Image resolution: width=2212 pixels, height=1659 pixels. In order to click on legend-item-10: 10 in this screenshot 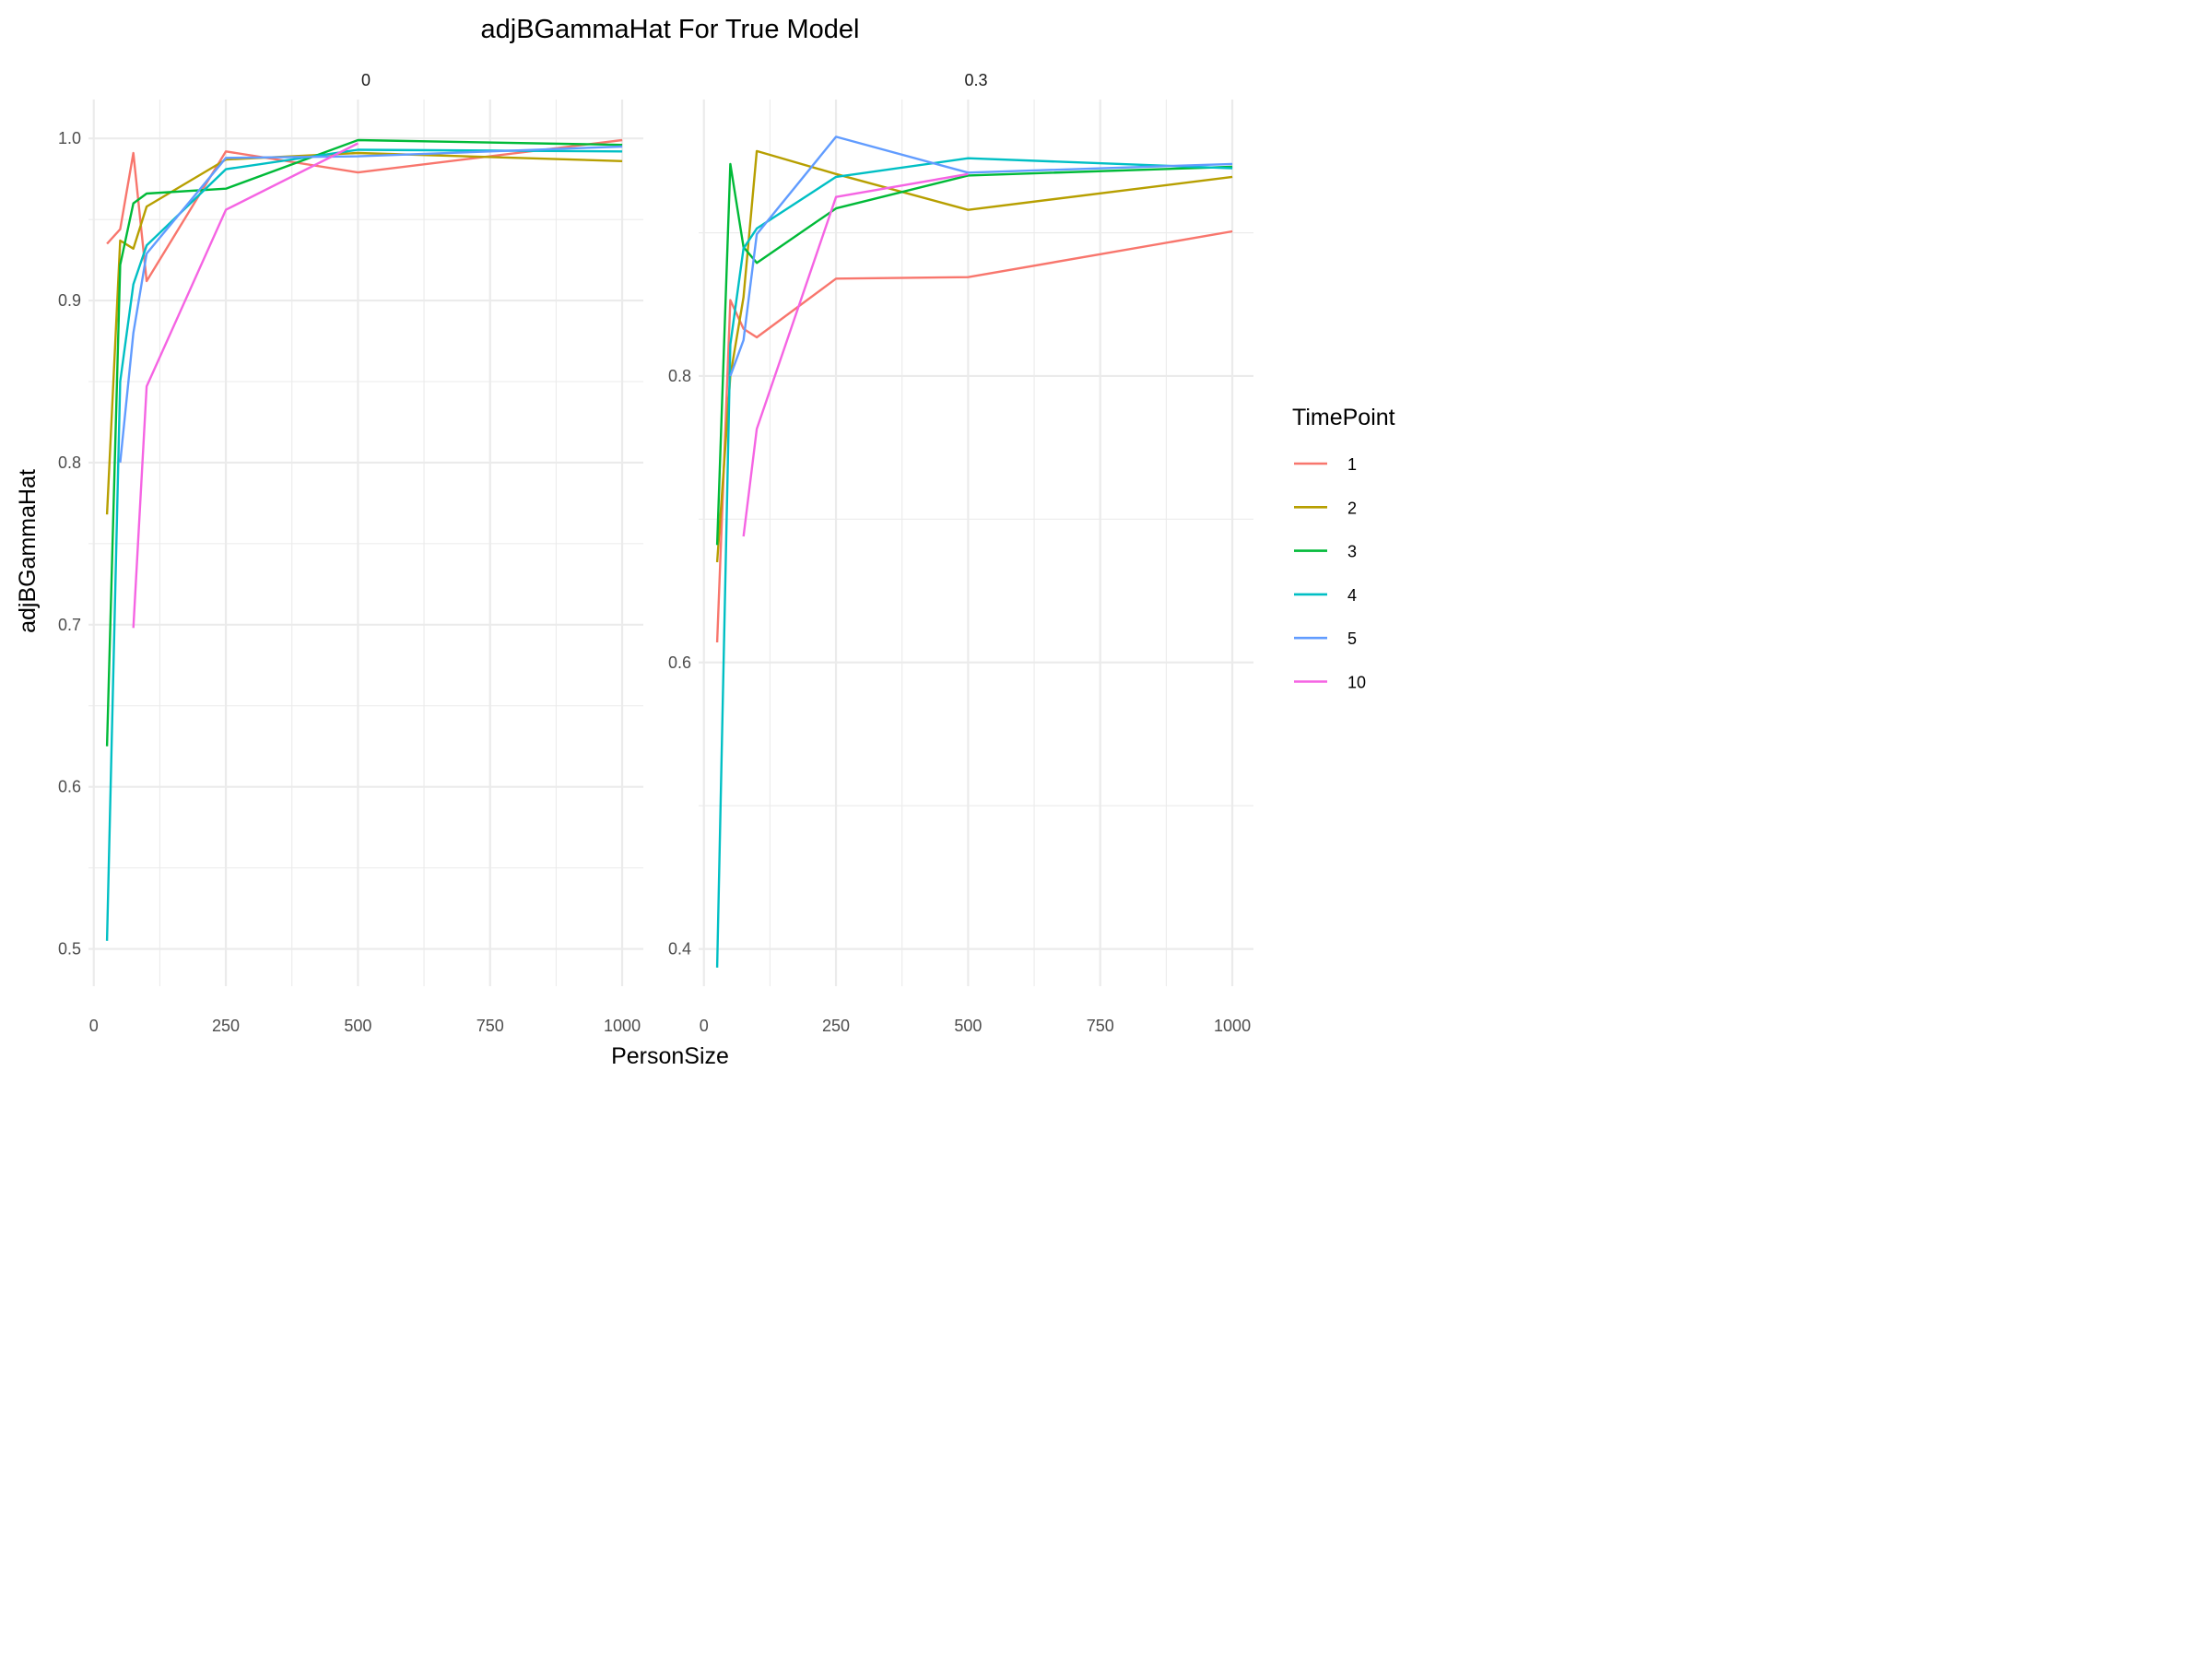, I will do `click(1330, 683)`.